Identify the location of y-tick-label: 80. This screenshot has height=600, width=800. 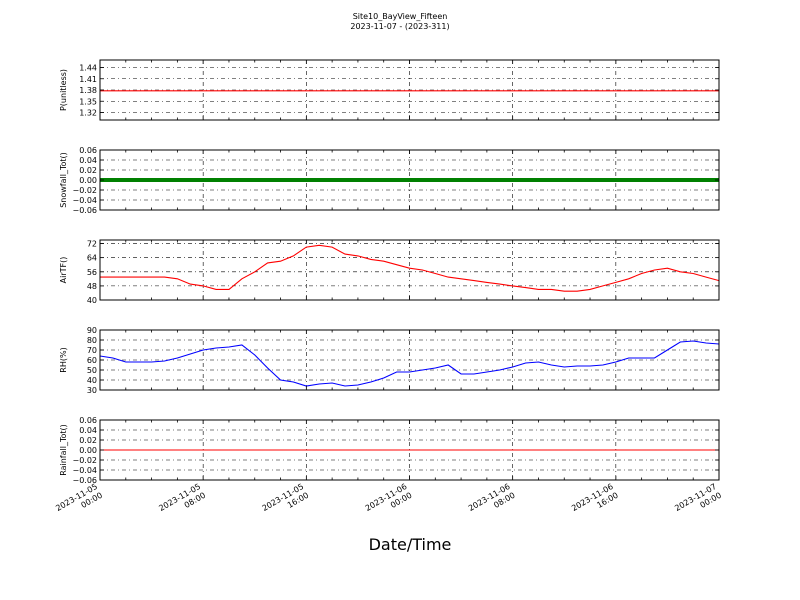
(92, 340).